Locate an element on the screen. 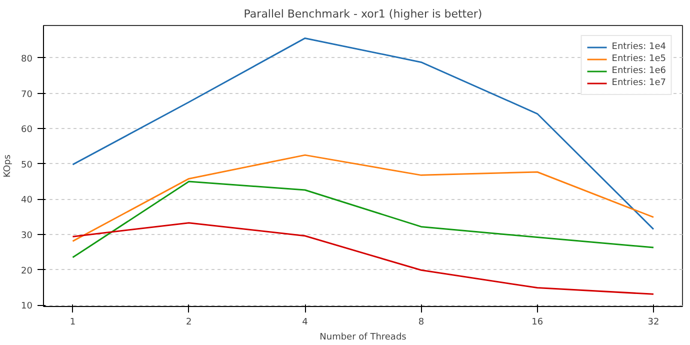  x-tick-label: 8 is located at coordinates (421, 323).